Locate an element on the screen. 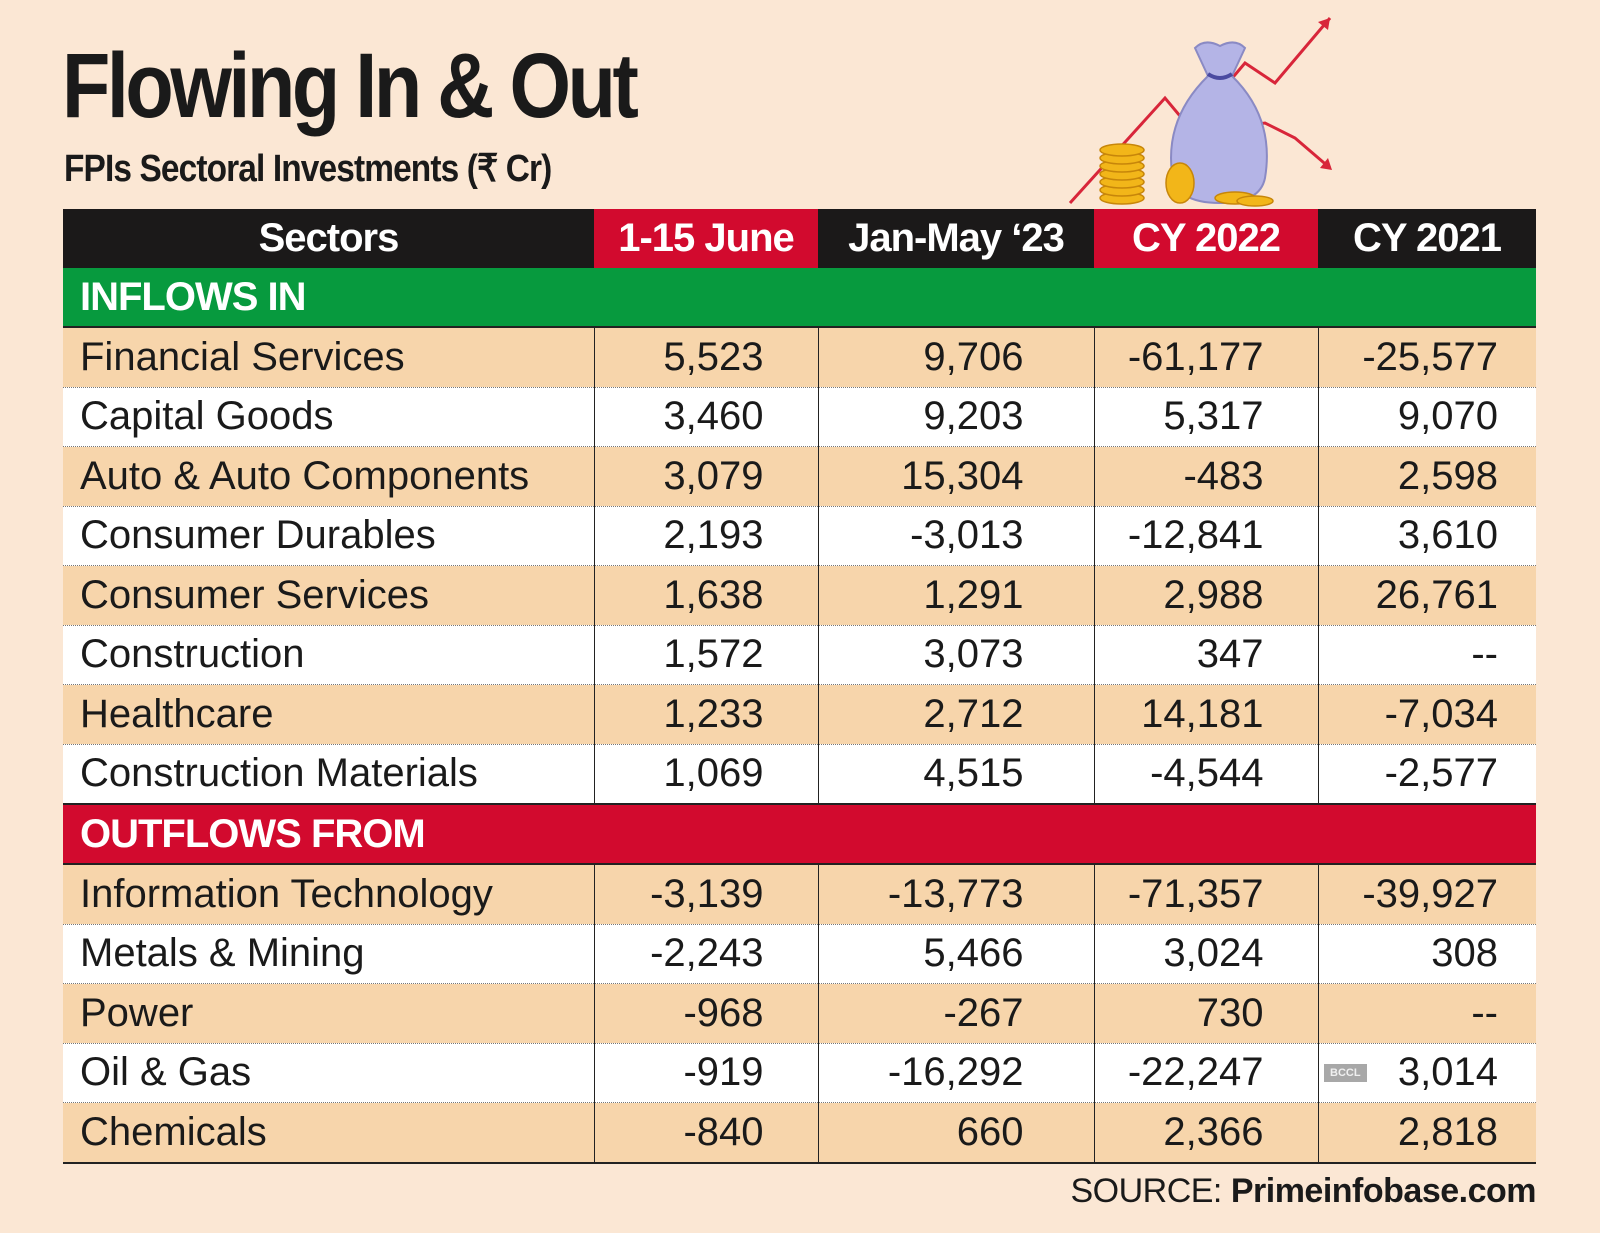 Image resolution: width=1600 pixels, height=1233 pixels. value-cell: 1,572 is located at coordinates (705, 655).